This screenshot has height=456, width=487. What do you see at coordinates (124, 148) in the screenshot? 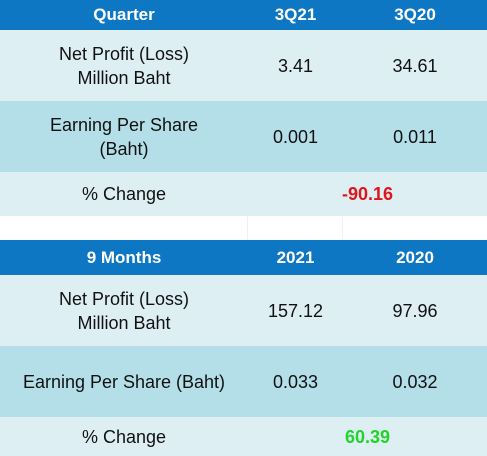
I see `eps-label-line2: (Baht)` at bounding box center [124, 148].